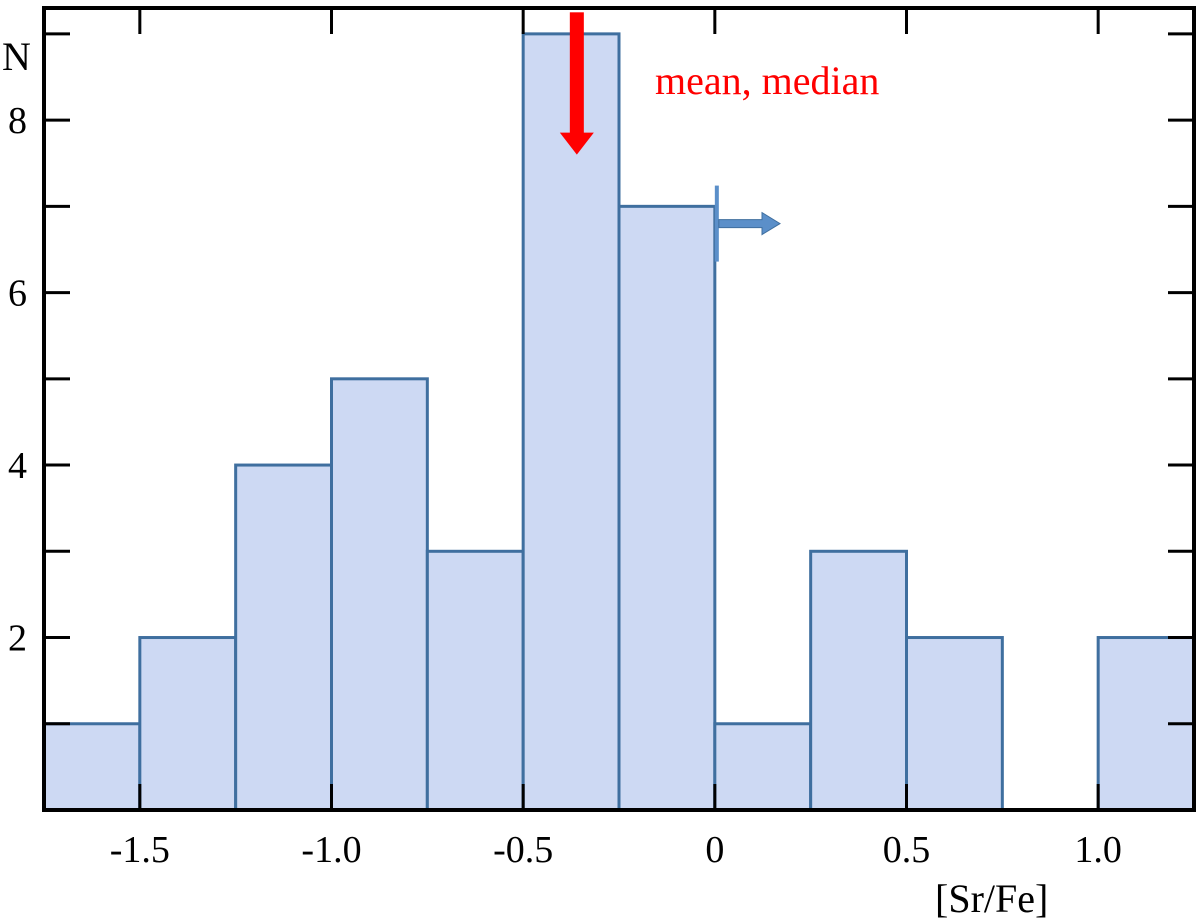 This screenshot has width=1200, height=922. I want to click on x-tick-label: -1.0, so click(331, 850).